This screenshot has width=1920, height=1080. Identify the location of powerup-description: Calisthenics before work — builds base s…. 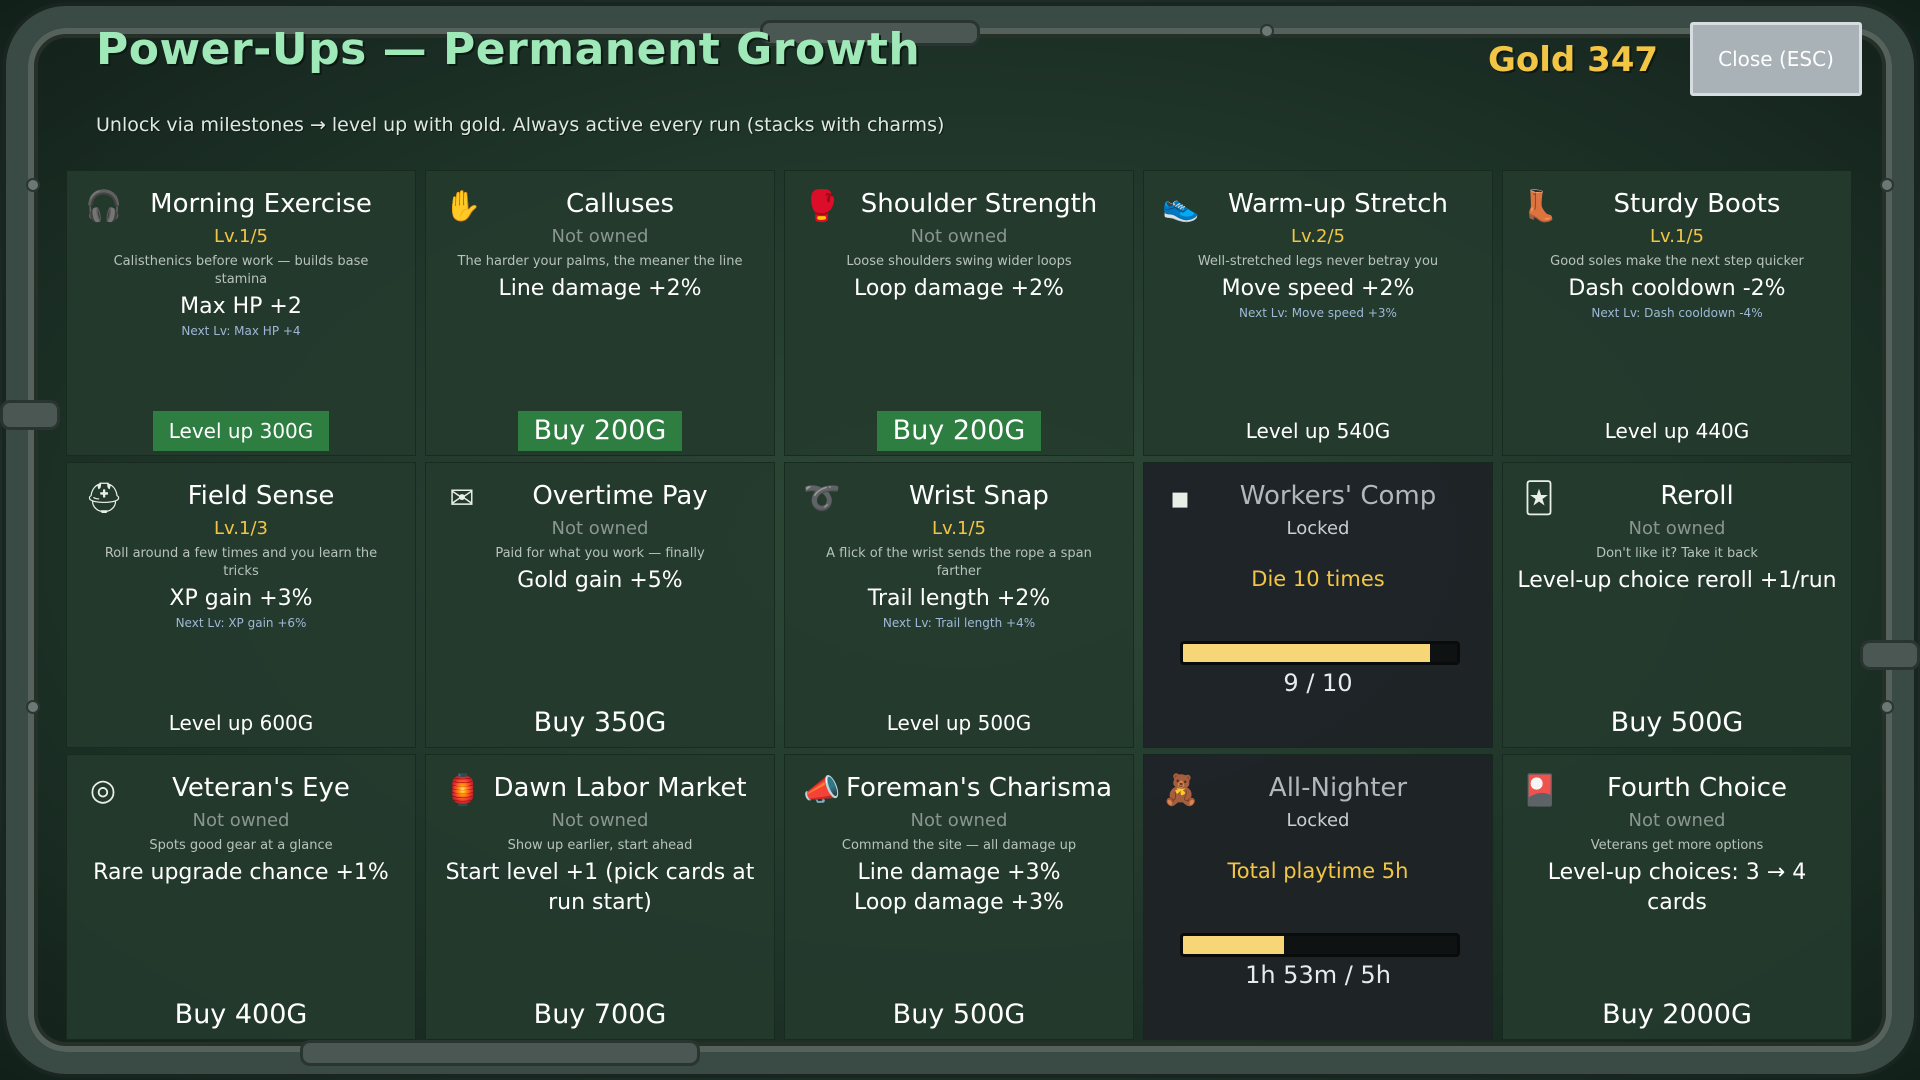
(241, 270).